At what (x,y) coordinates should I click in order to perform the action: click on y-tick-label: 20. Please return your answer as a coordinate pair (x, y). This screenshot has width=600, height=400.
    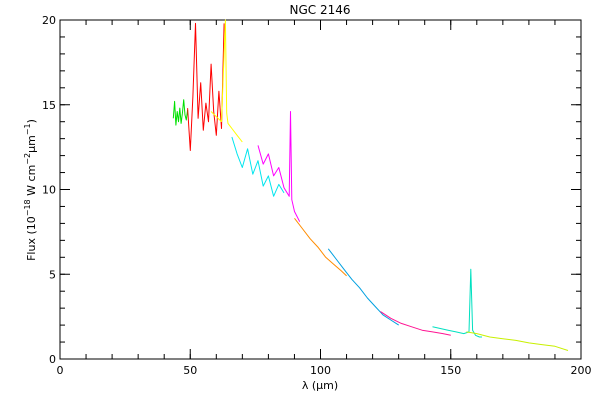
    Looking at the image, I should click on (49, 20).